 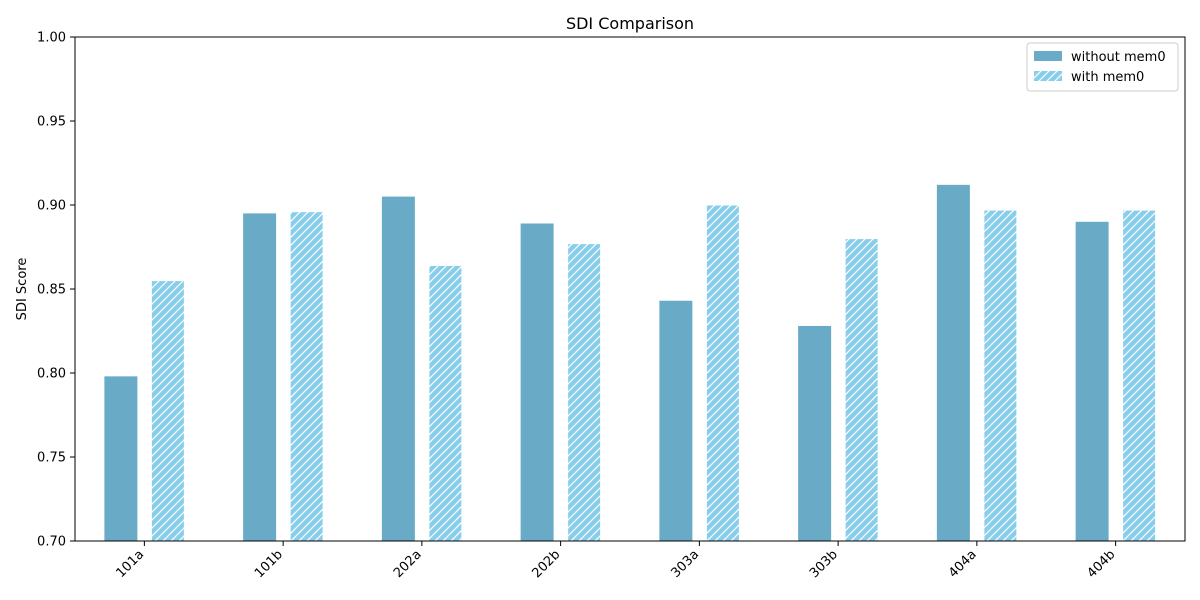 What do you see at coordinates (1139, 375) in the screenshot?
I see `bar-404b-with-mem0` at bounding box center [1139, 375].